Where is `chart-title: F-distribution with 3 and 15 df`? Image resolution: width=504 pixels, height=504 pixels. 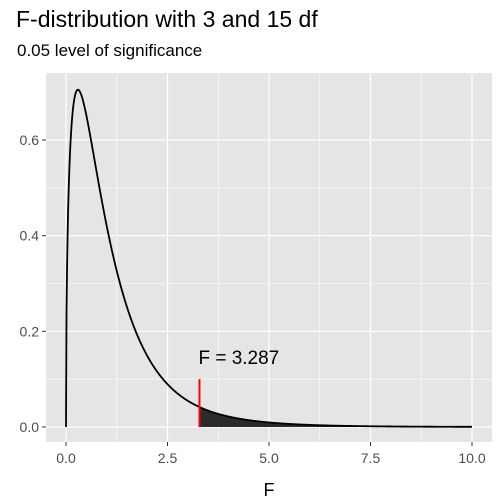 chart-title: F-distribution with 3 and 15 df is located at coordinates (167, 19).